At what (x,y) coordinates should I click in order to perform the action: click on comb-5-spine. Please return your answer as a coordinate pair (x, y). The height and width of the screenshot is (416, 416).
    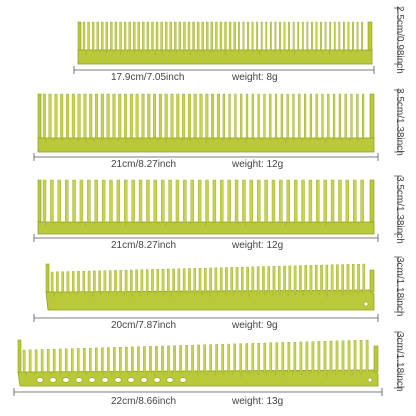
    Looking at the image, I should click on (198, 378).